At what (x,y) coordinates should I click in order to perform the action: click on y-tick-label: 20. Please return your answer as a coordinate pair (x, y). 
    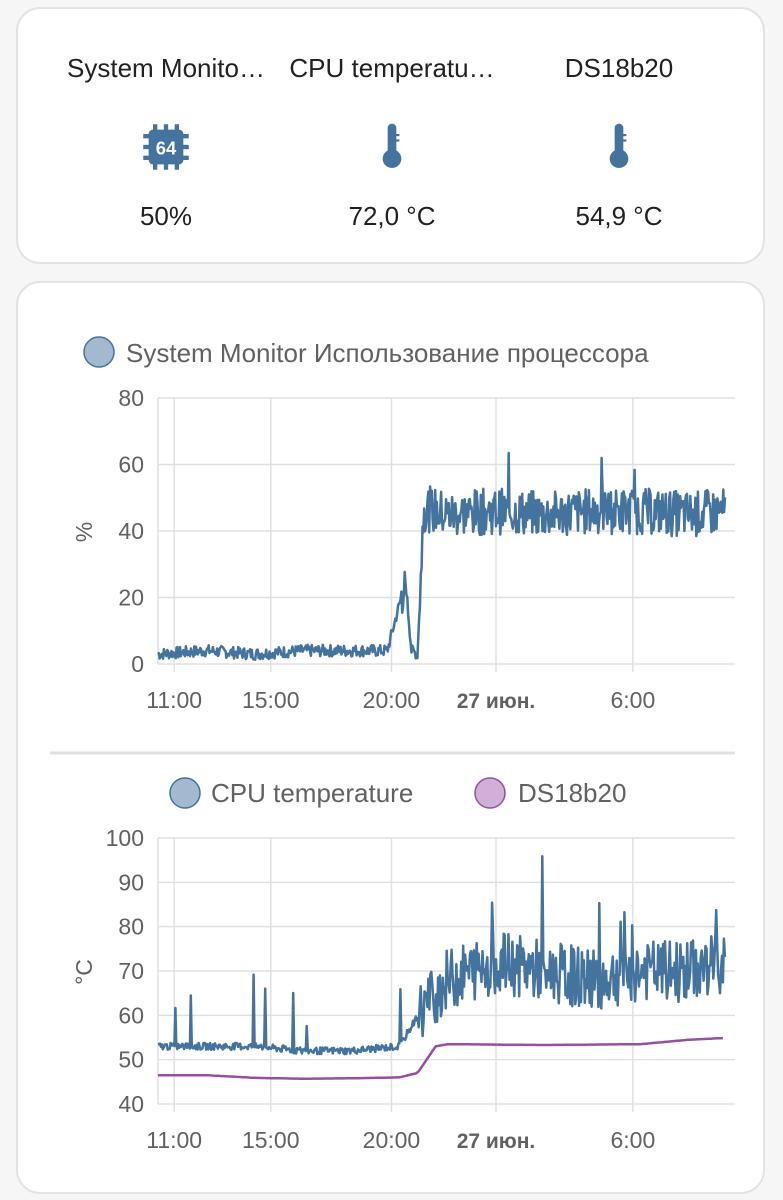
    Looking at the image, I should click on (131, 598).